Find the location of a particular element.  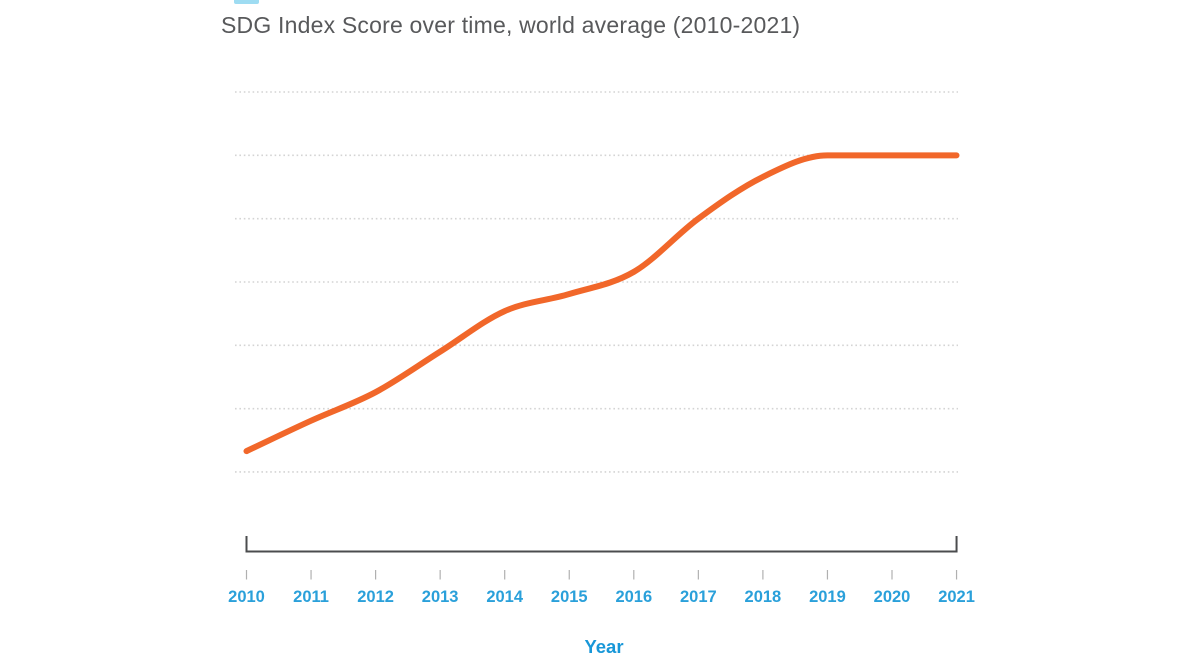

x-tick-label: 2011 is located at coordinates (311, 597).